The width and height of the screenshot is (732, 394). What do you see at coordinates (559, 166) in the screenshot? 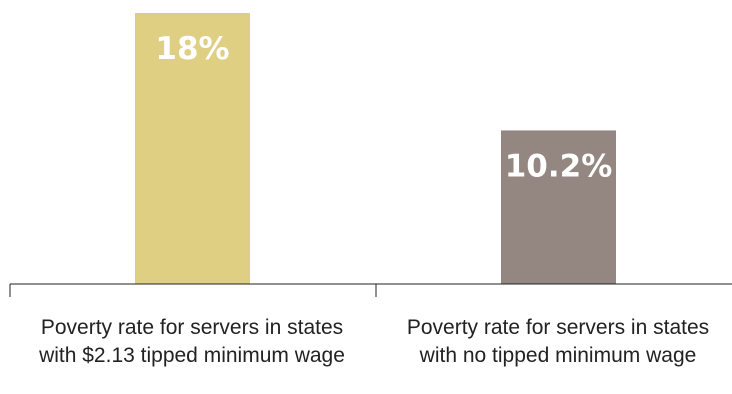
I see `data-label-no-tipped-wage: 10.2%` at bounding box center [559, 166].